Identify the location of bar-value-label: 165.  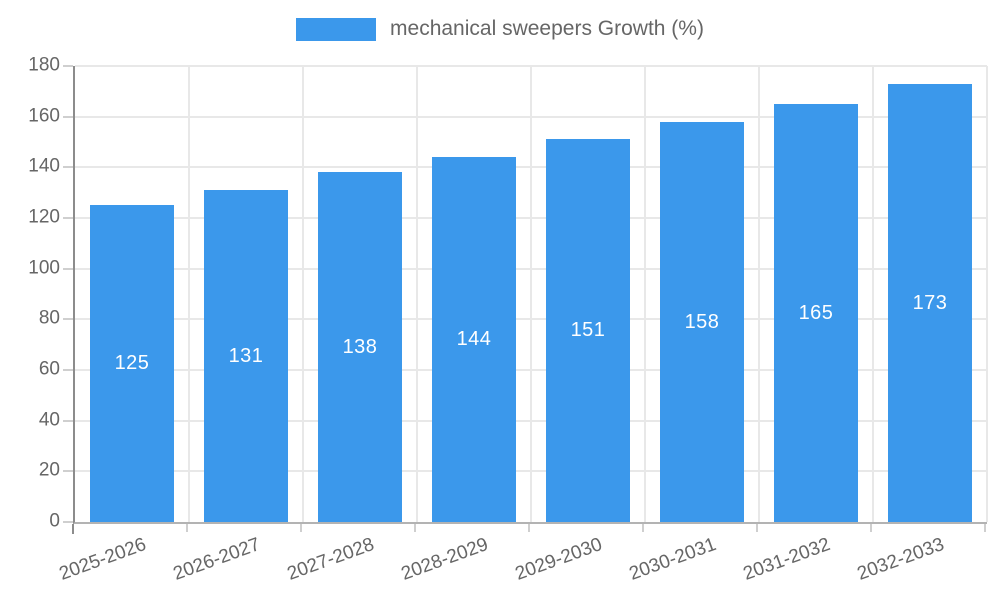
(816, 312).